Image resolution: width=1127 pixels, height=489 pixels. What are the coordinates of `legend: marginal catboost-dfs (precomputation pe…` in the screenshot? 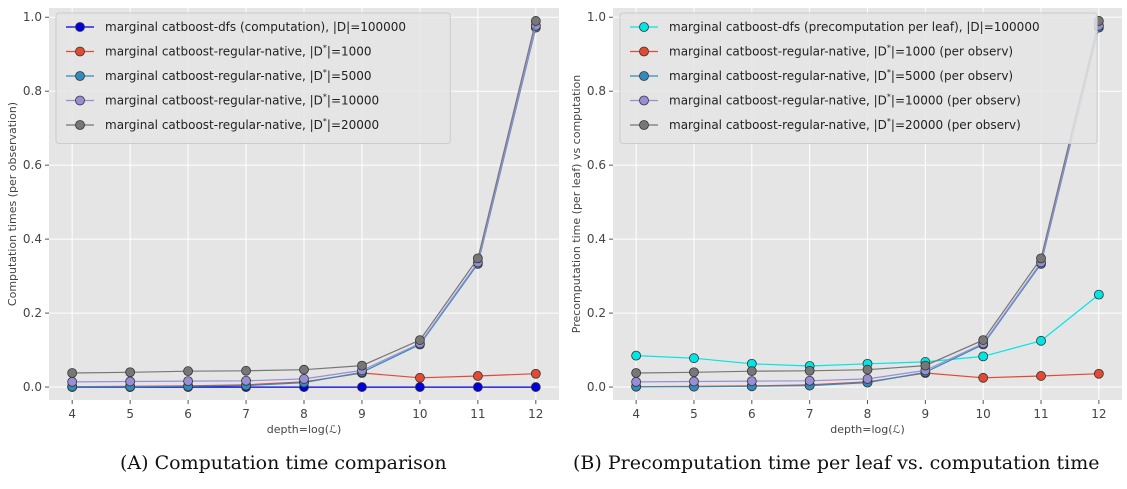 It's located at (858, 78).